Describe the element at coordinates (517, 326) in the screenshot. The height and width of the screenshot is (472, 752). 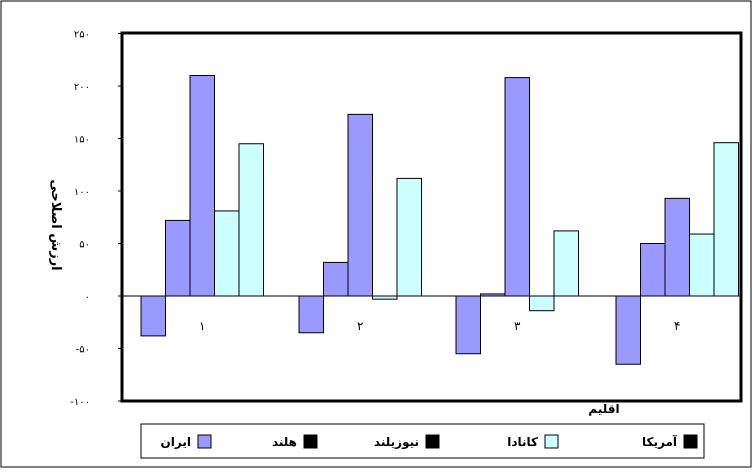
I see `category-label: ۳` at that location.